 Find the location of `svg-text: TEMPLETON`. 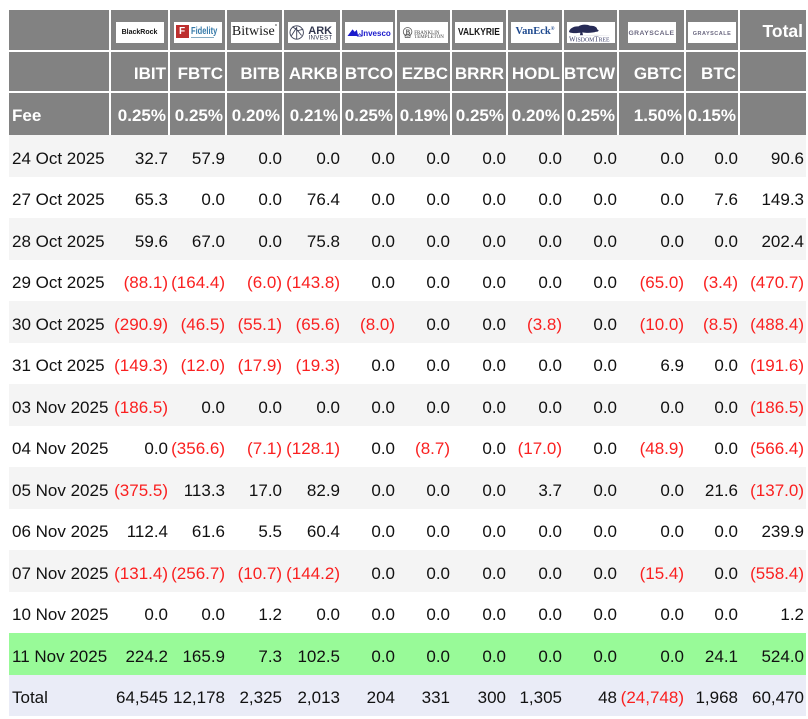

svg-text: TEMPLETON is located at coordinates (429, 37).